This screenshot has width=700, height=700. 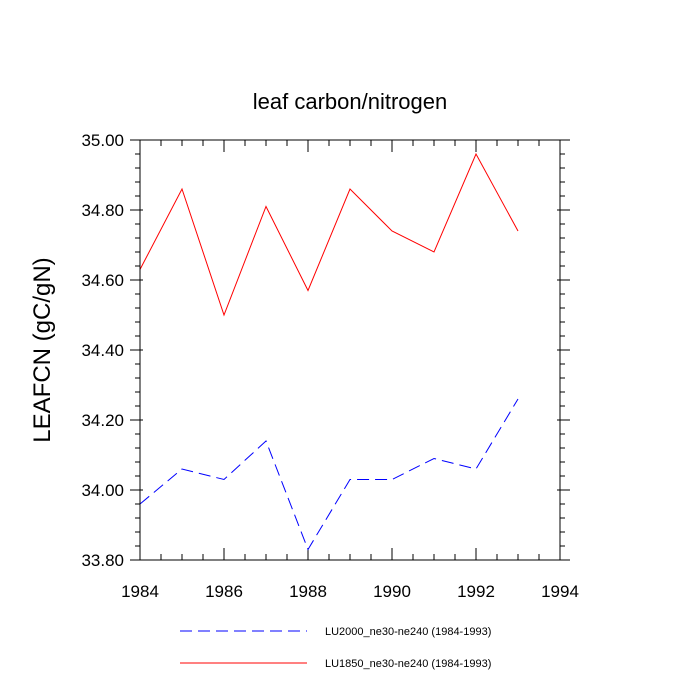 I want to click on chart-title: leaf carbon/nitrogen, so click(x=350, y=101).